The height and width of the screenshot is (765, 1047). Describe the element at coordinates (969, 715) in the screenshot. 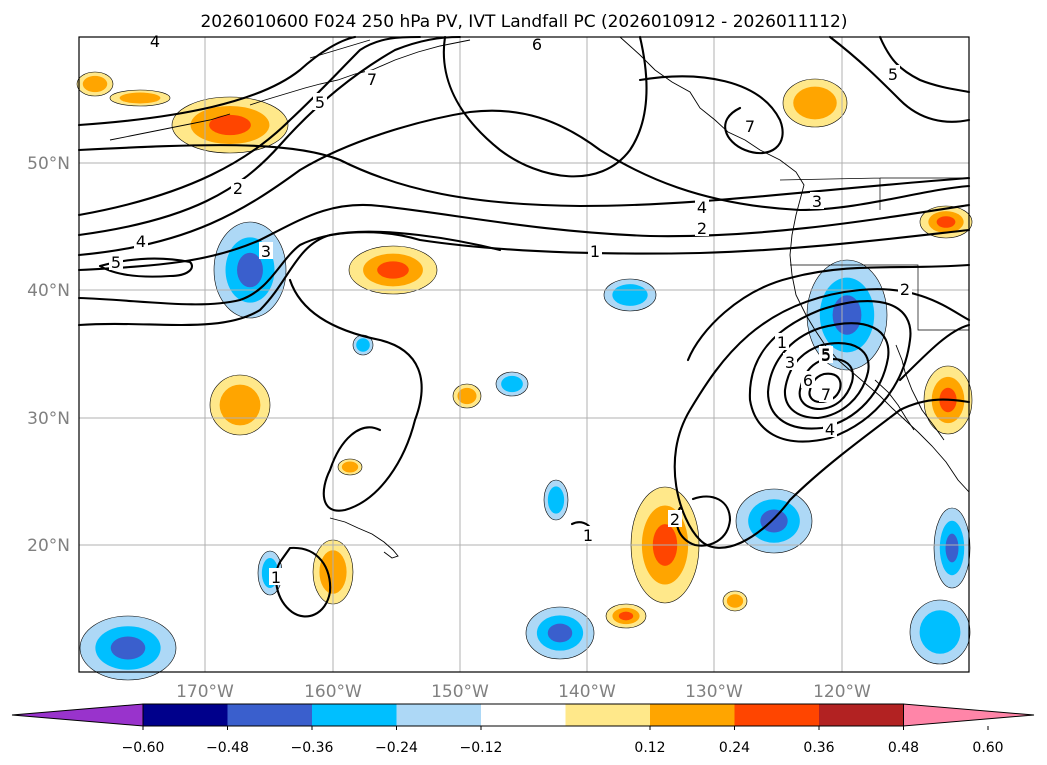

I see `colorbar-max-extend` at that location.